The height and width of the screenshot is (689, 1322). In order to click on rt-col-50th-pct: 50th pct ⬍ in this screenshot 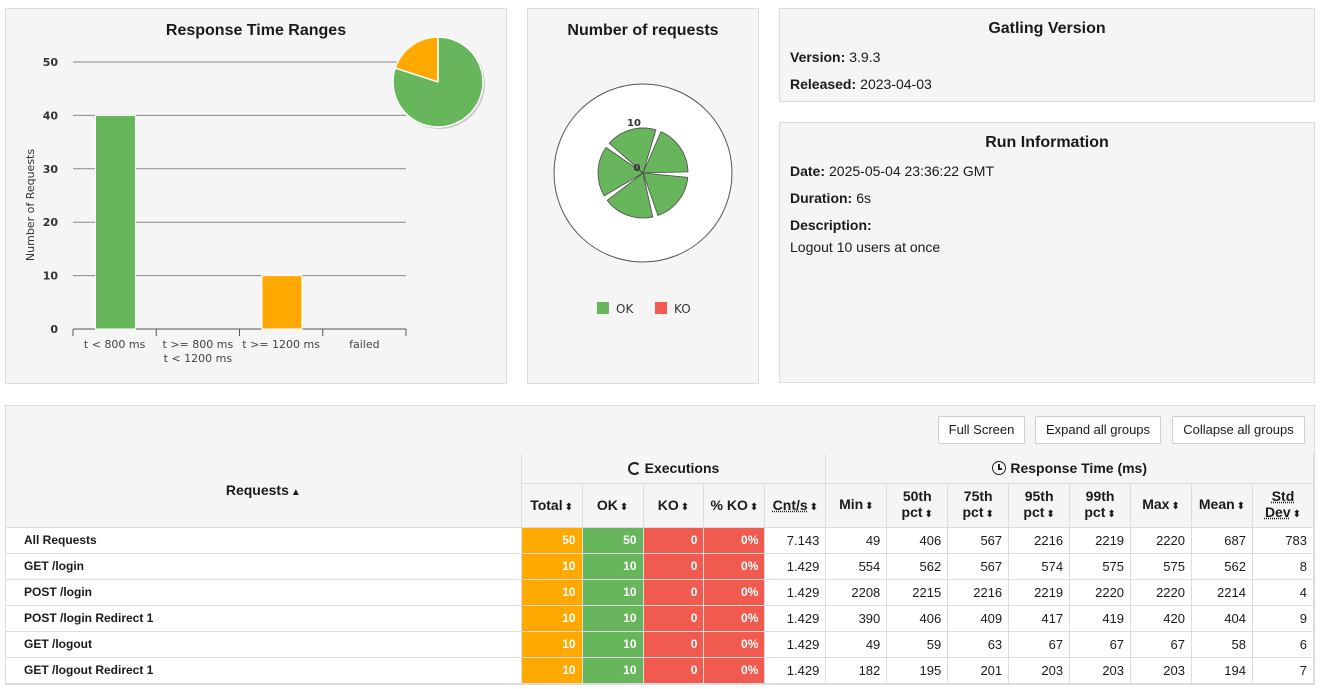, I will do `click(917, 505)`.